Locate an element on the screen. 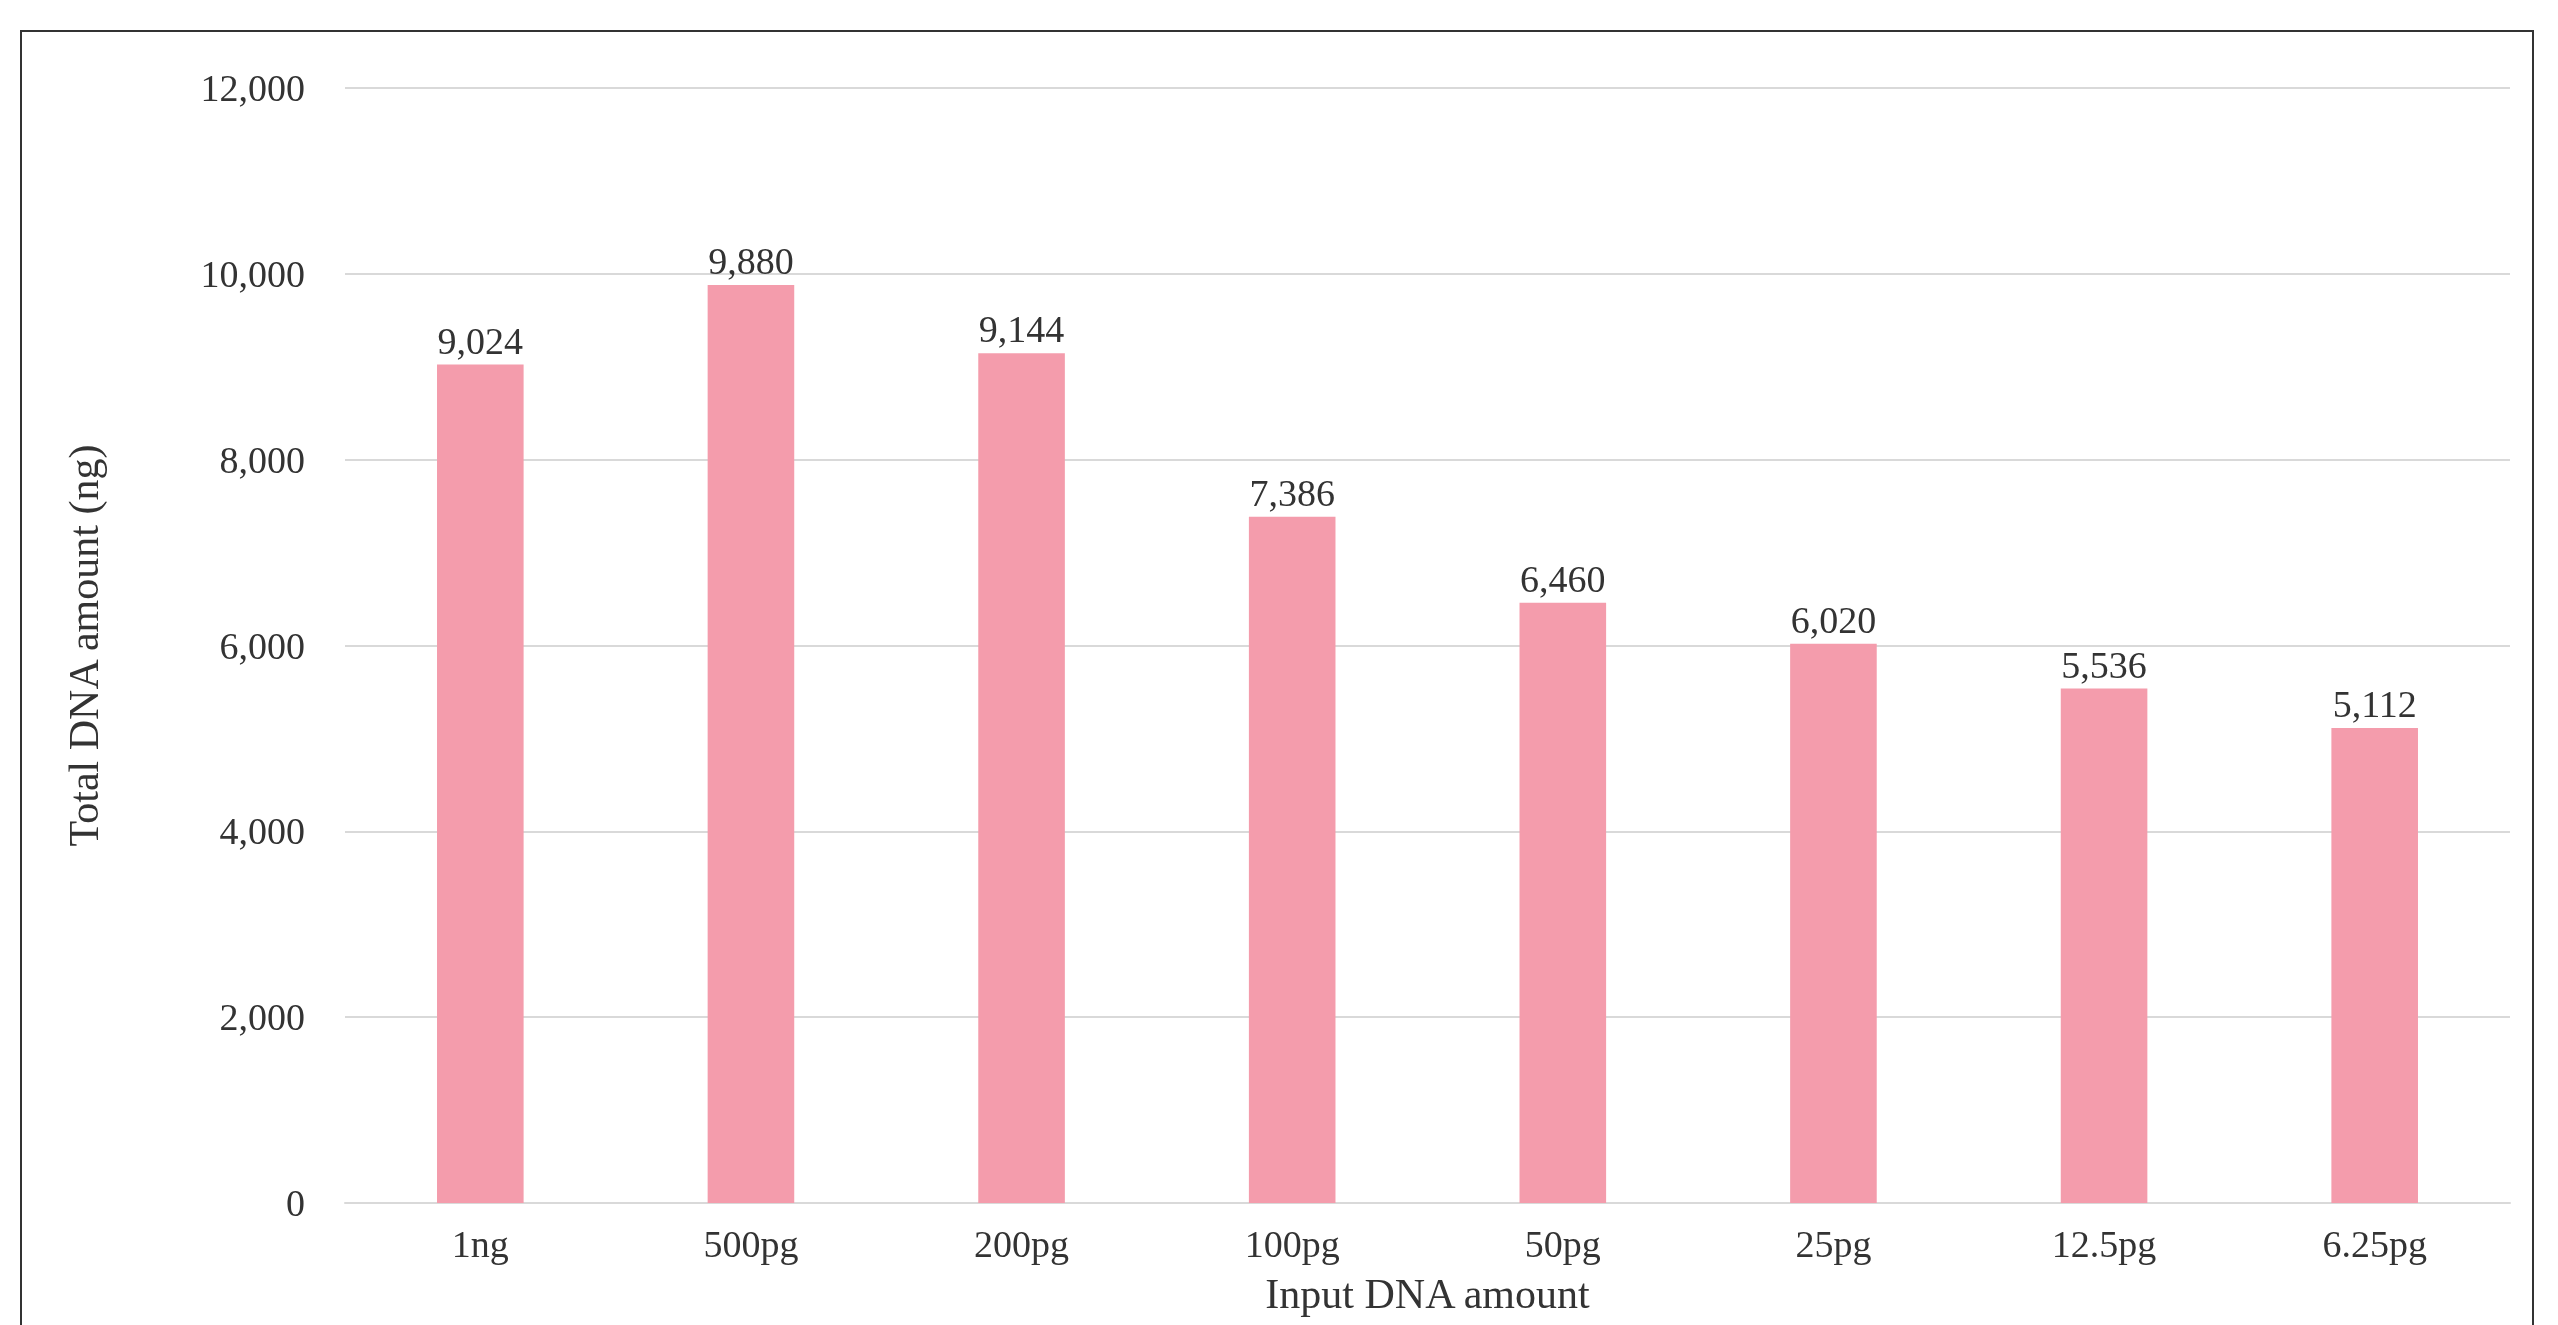 The height and width of the screenshot is (1325, 2558). data-label: 9,144 is located at coordinates (1021, 329).